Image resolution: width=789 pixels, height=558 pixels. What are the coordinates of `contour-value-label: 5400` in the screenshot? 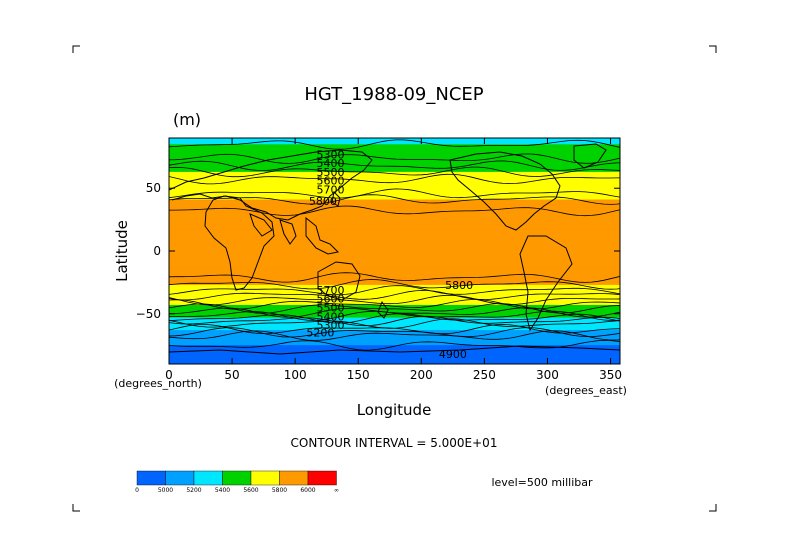 It's located at (330, 316).